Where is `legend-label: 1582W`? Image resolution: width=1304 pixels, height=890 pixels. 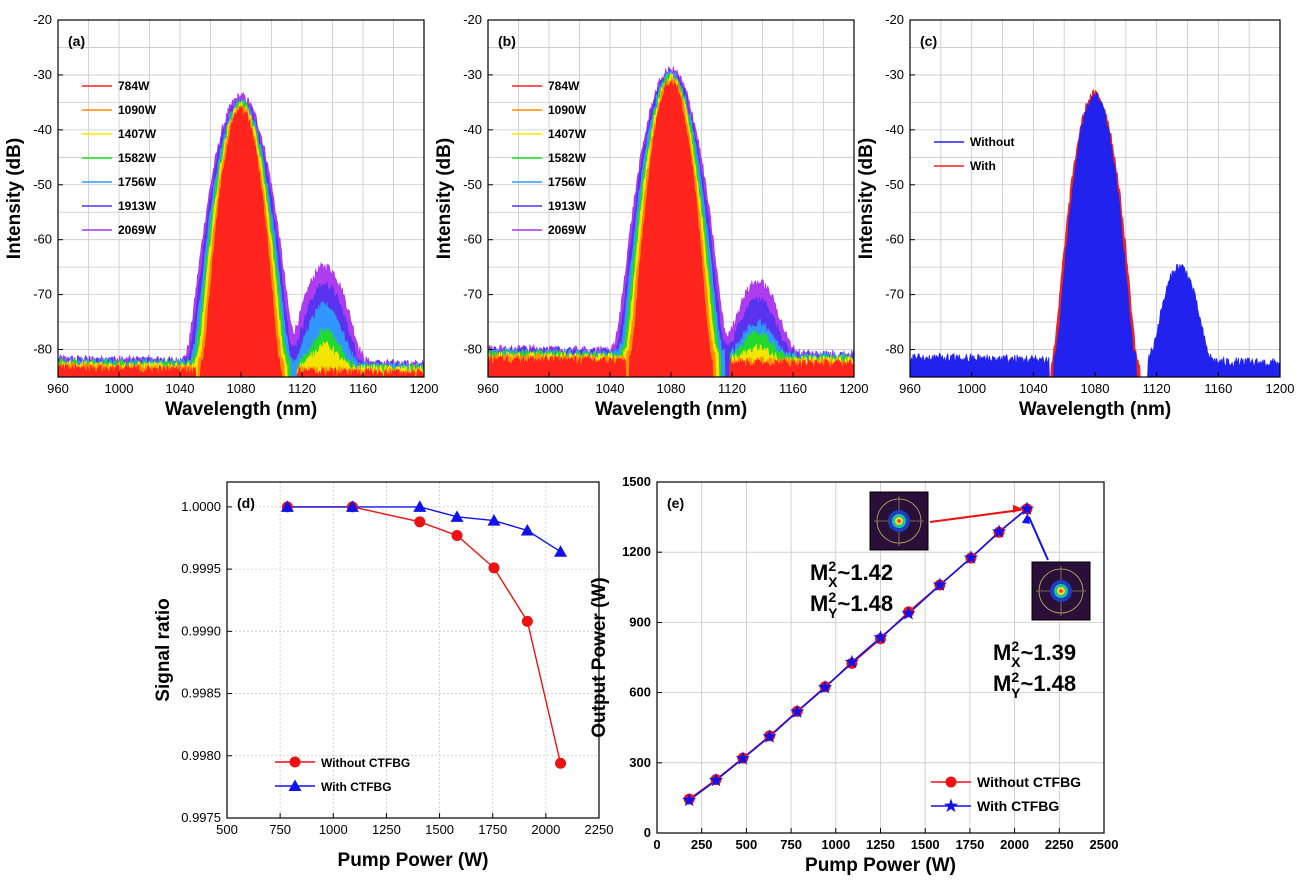
legend-label: 1582W is located at coordinates (137, 158).